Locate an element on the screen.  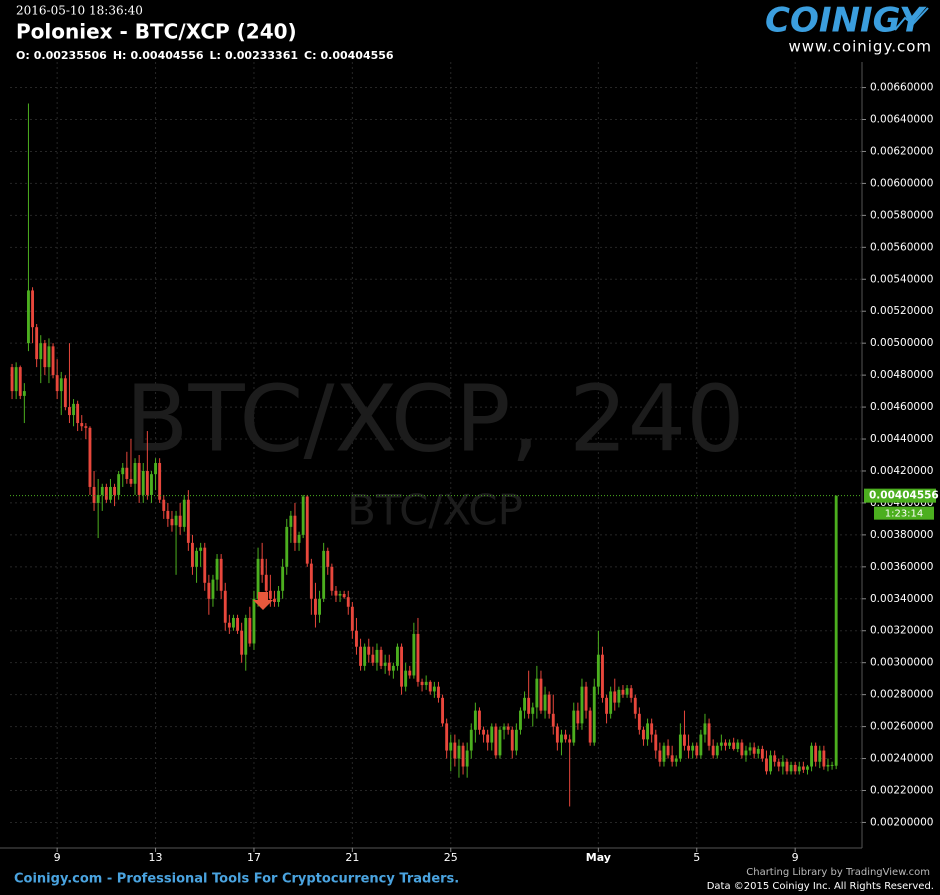
last-price-label: 0.00404556 is located at coordinates (904, 496).